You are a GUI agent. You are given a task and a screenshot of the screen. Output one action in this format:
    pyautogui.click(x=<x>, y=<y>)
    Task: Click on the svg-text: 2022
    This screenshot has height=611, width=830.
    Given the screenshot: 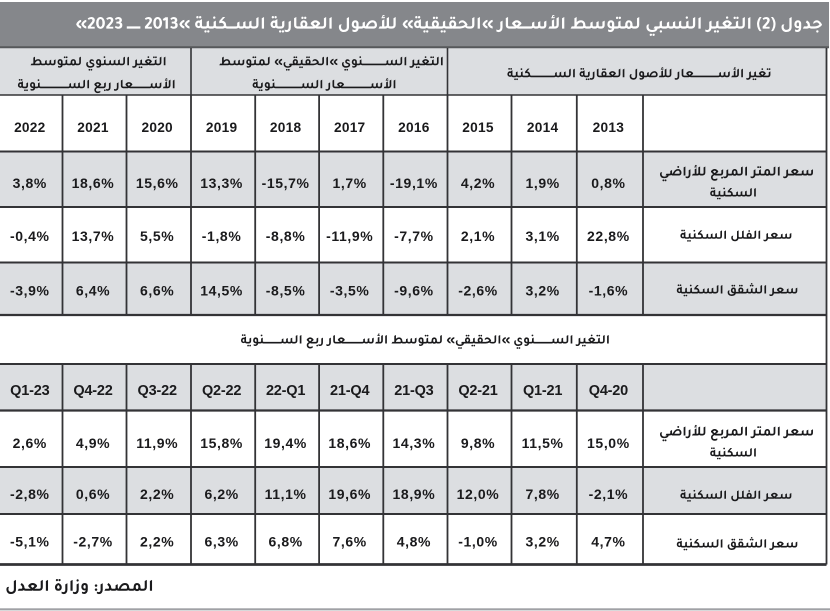 What is the action you would take?
    pyautogui.click(x=30, y=127)
    